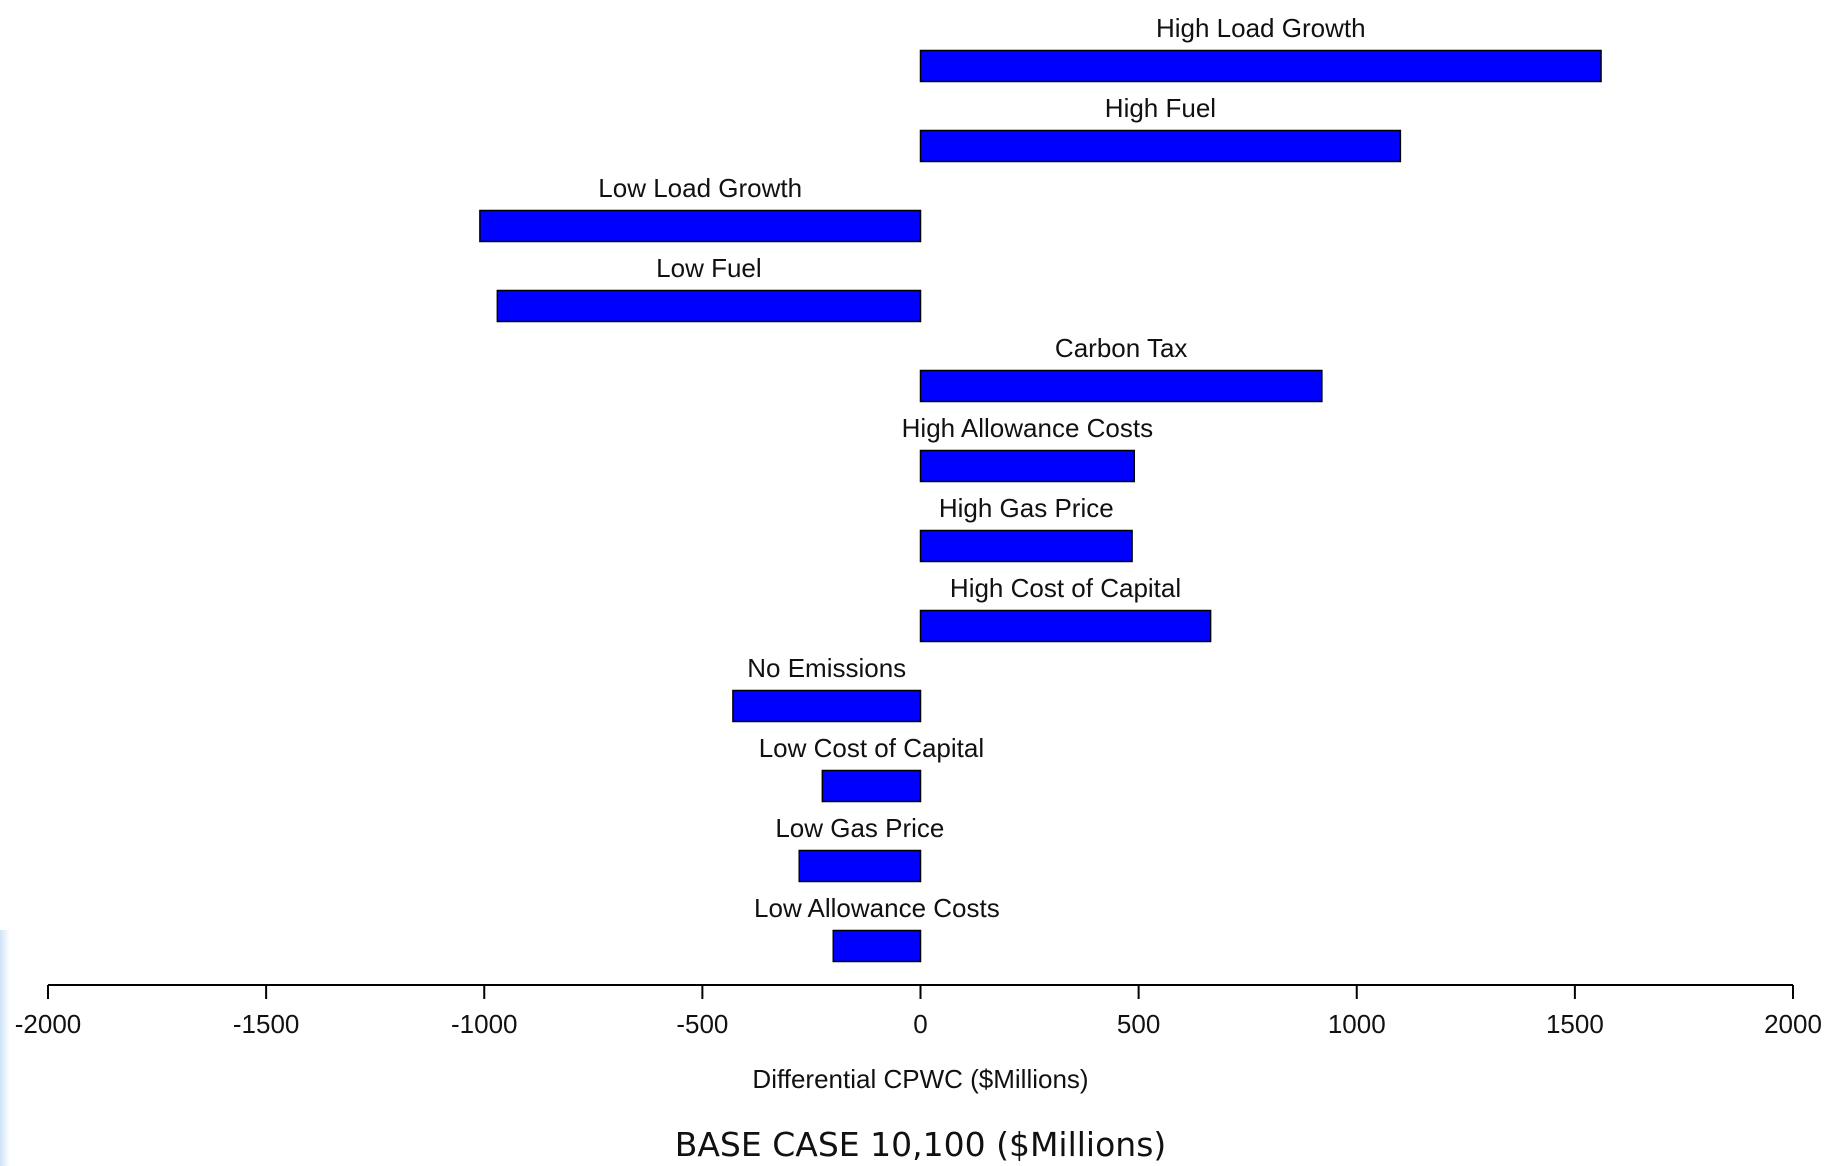  I want to click on x-tick-label: -1000, so click(484, 1024).